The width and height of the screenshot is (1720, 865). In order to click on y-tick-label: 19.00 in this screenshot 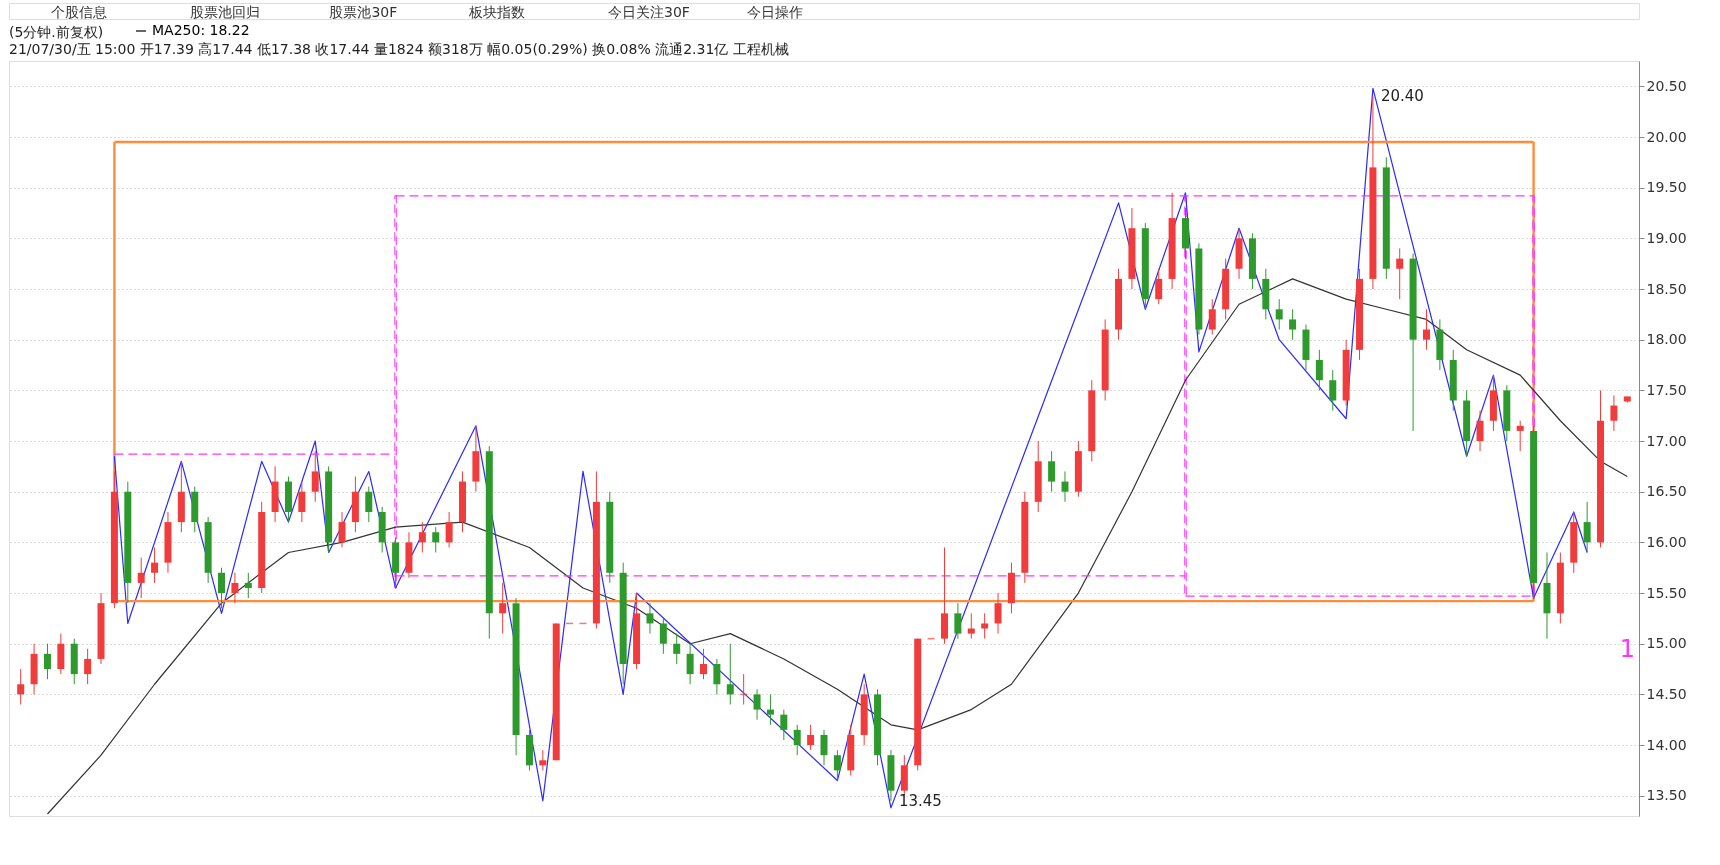, I will do `click(1666, 237)`.